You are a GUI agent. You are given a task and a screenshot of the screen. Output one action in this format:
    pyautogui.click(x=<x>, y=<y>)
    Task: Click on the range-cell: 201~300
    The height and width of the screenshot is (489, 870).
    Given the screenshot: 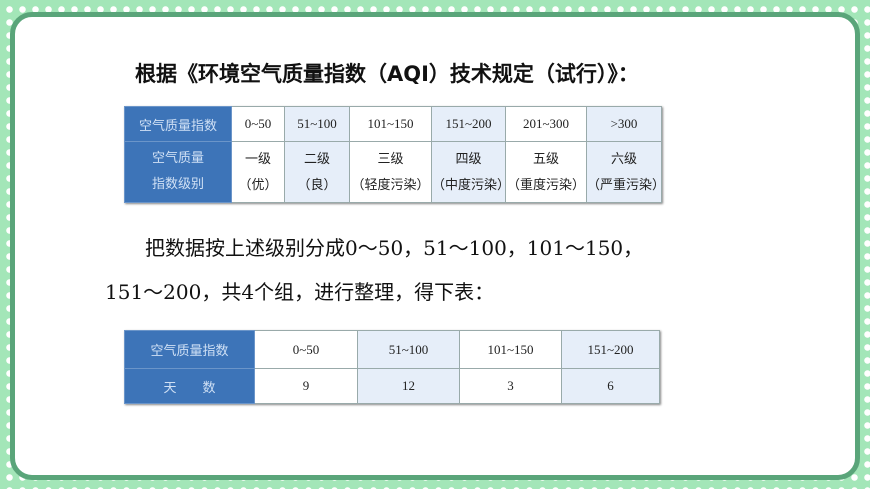 What is the action you would take?
    pyautogui.click(x=546, y=124)
    